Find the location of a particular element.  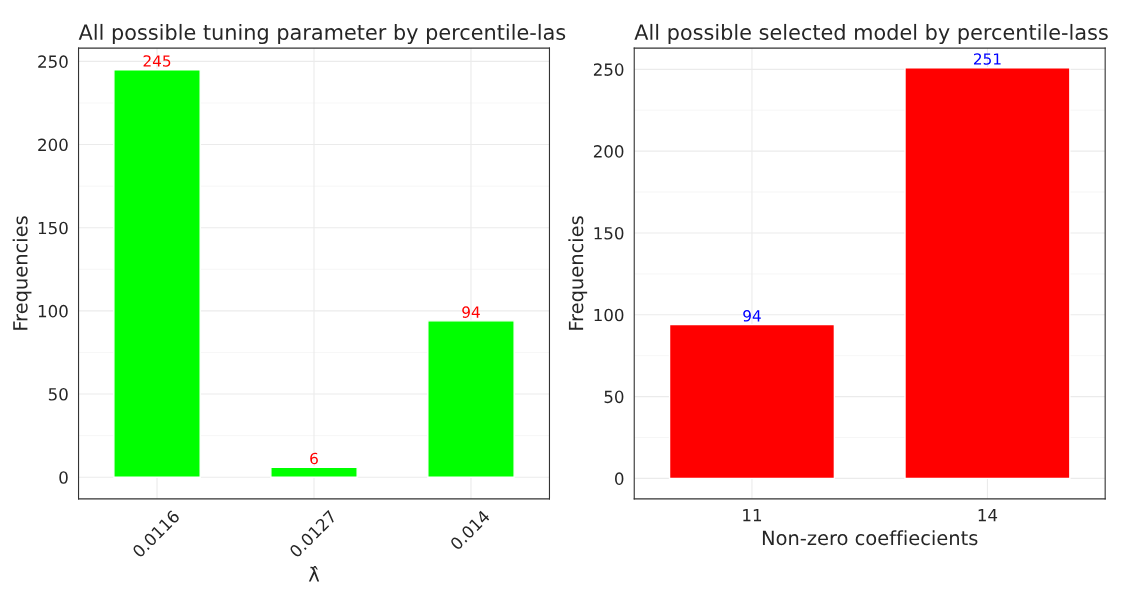

data-label: 251 is located at coordinates (987, 59).